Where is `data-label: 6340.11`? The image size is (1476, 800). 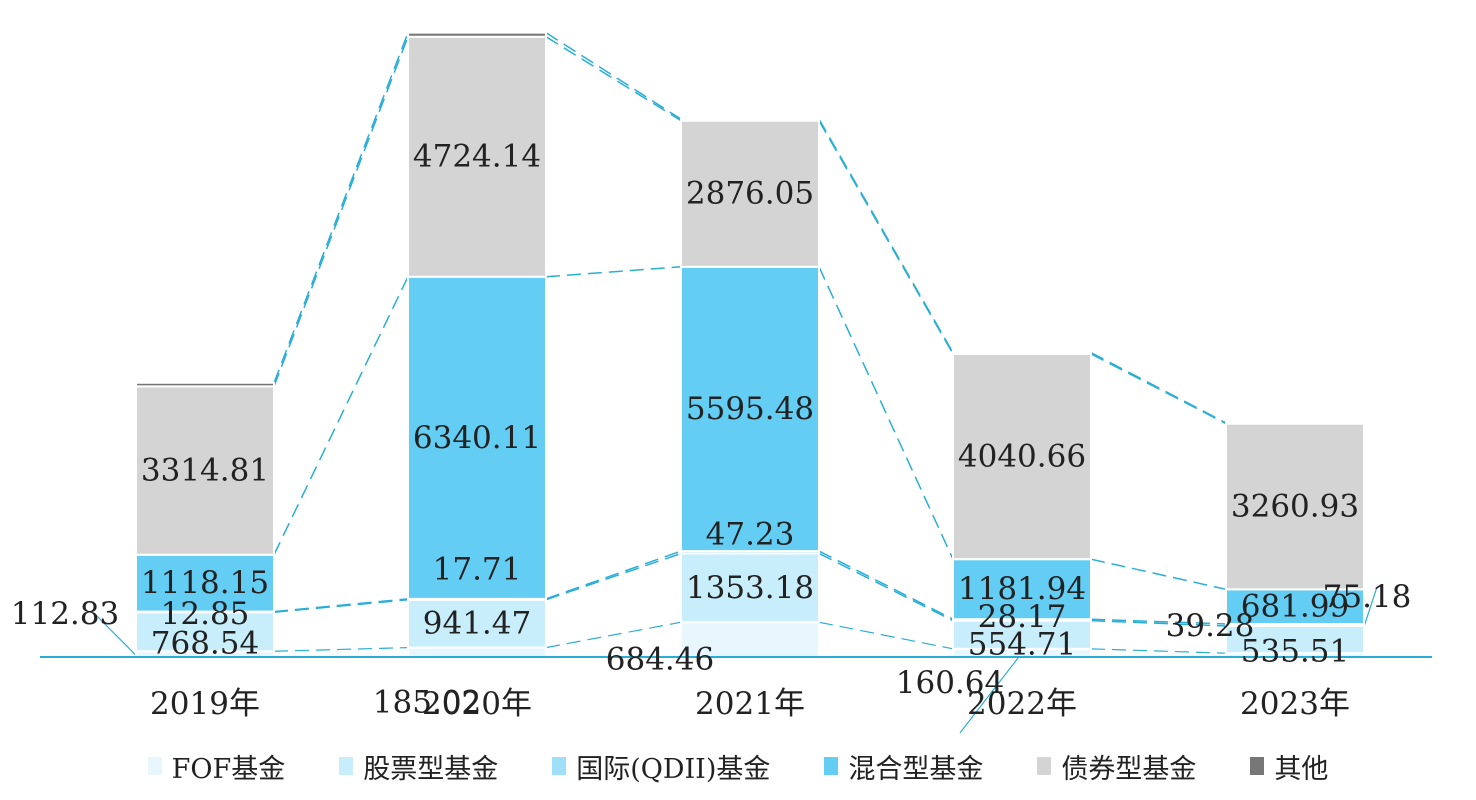 data-label: 6340.11 is located at coordinates (477, 438).